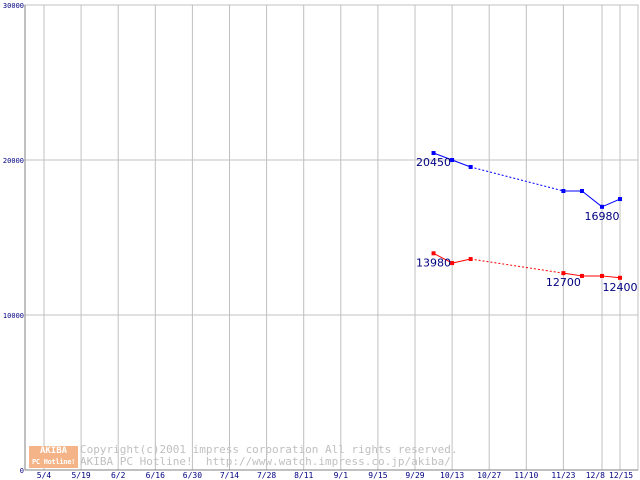 This screenshot has width=640, height=480. What do you see at coordinates (433, 162) in the screenshot?
I see `data-label: 20450` at bounding box center [433, 162].